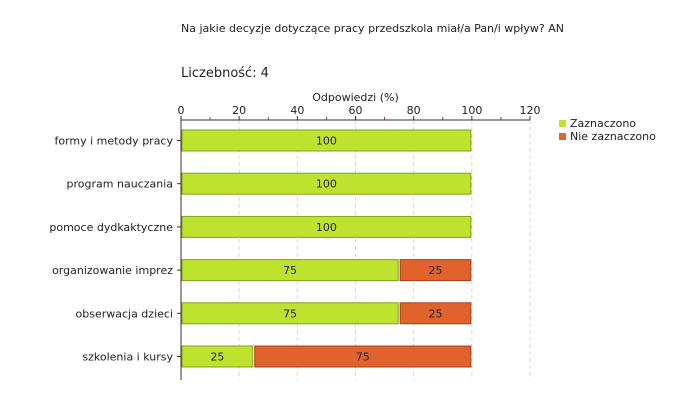  I want to click on x-tick-label: 80, so click(414, 110).